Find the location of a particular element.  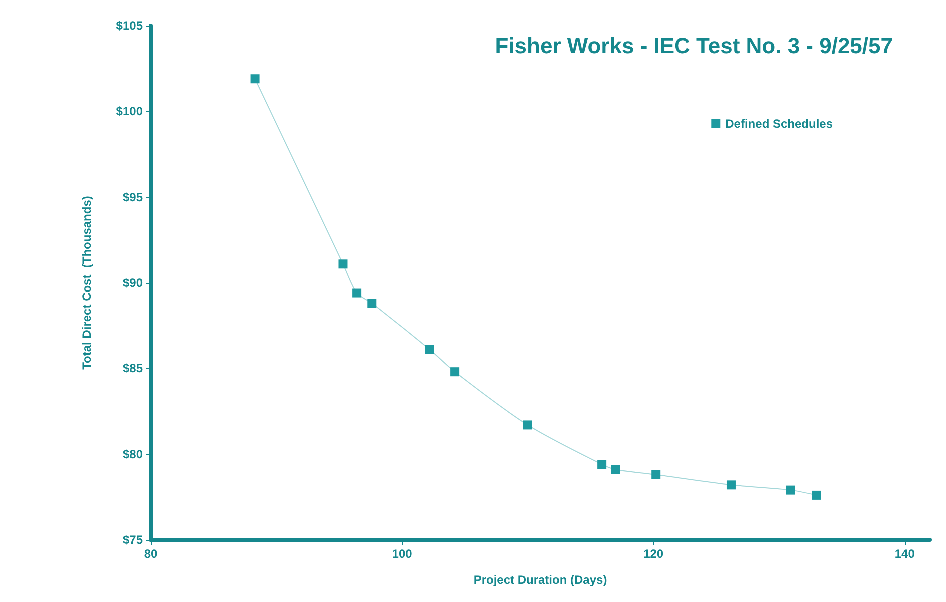

chart-title: Fisher Works - IEC Test No. 3 - 9/25/57 is located at coordinates (694, 46).